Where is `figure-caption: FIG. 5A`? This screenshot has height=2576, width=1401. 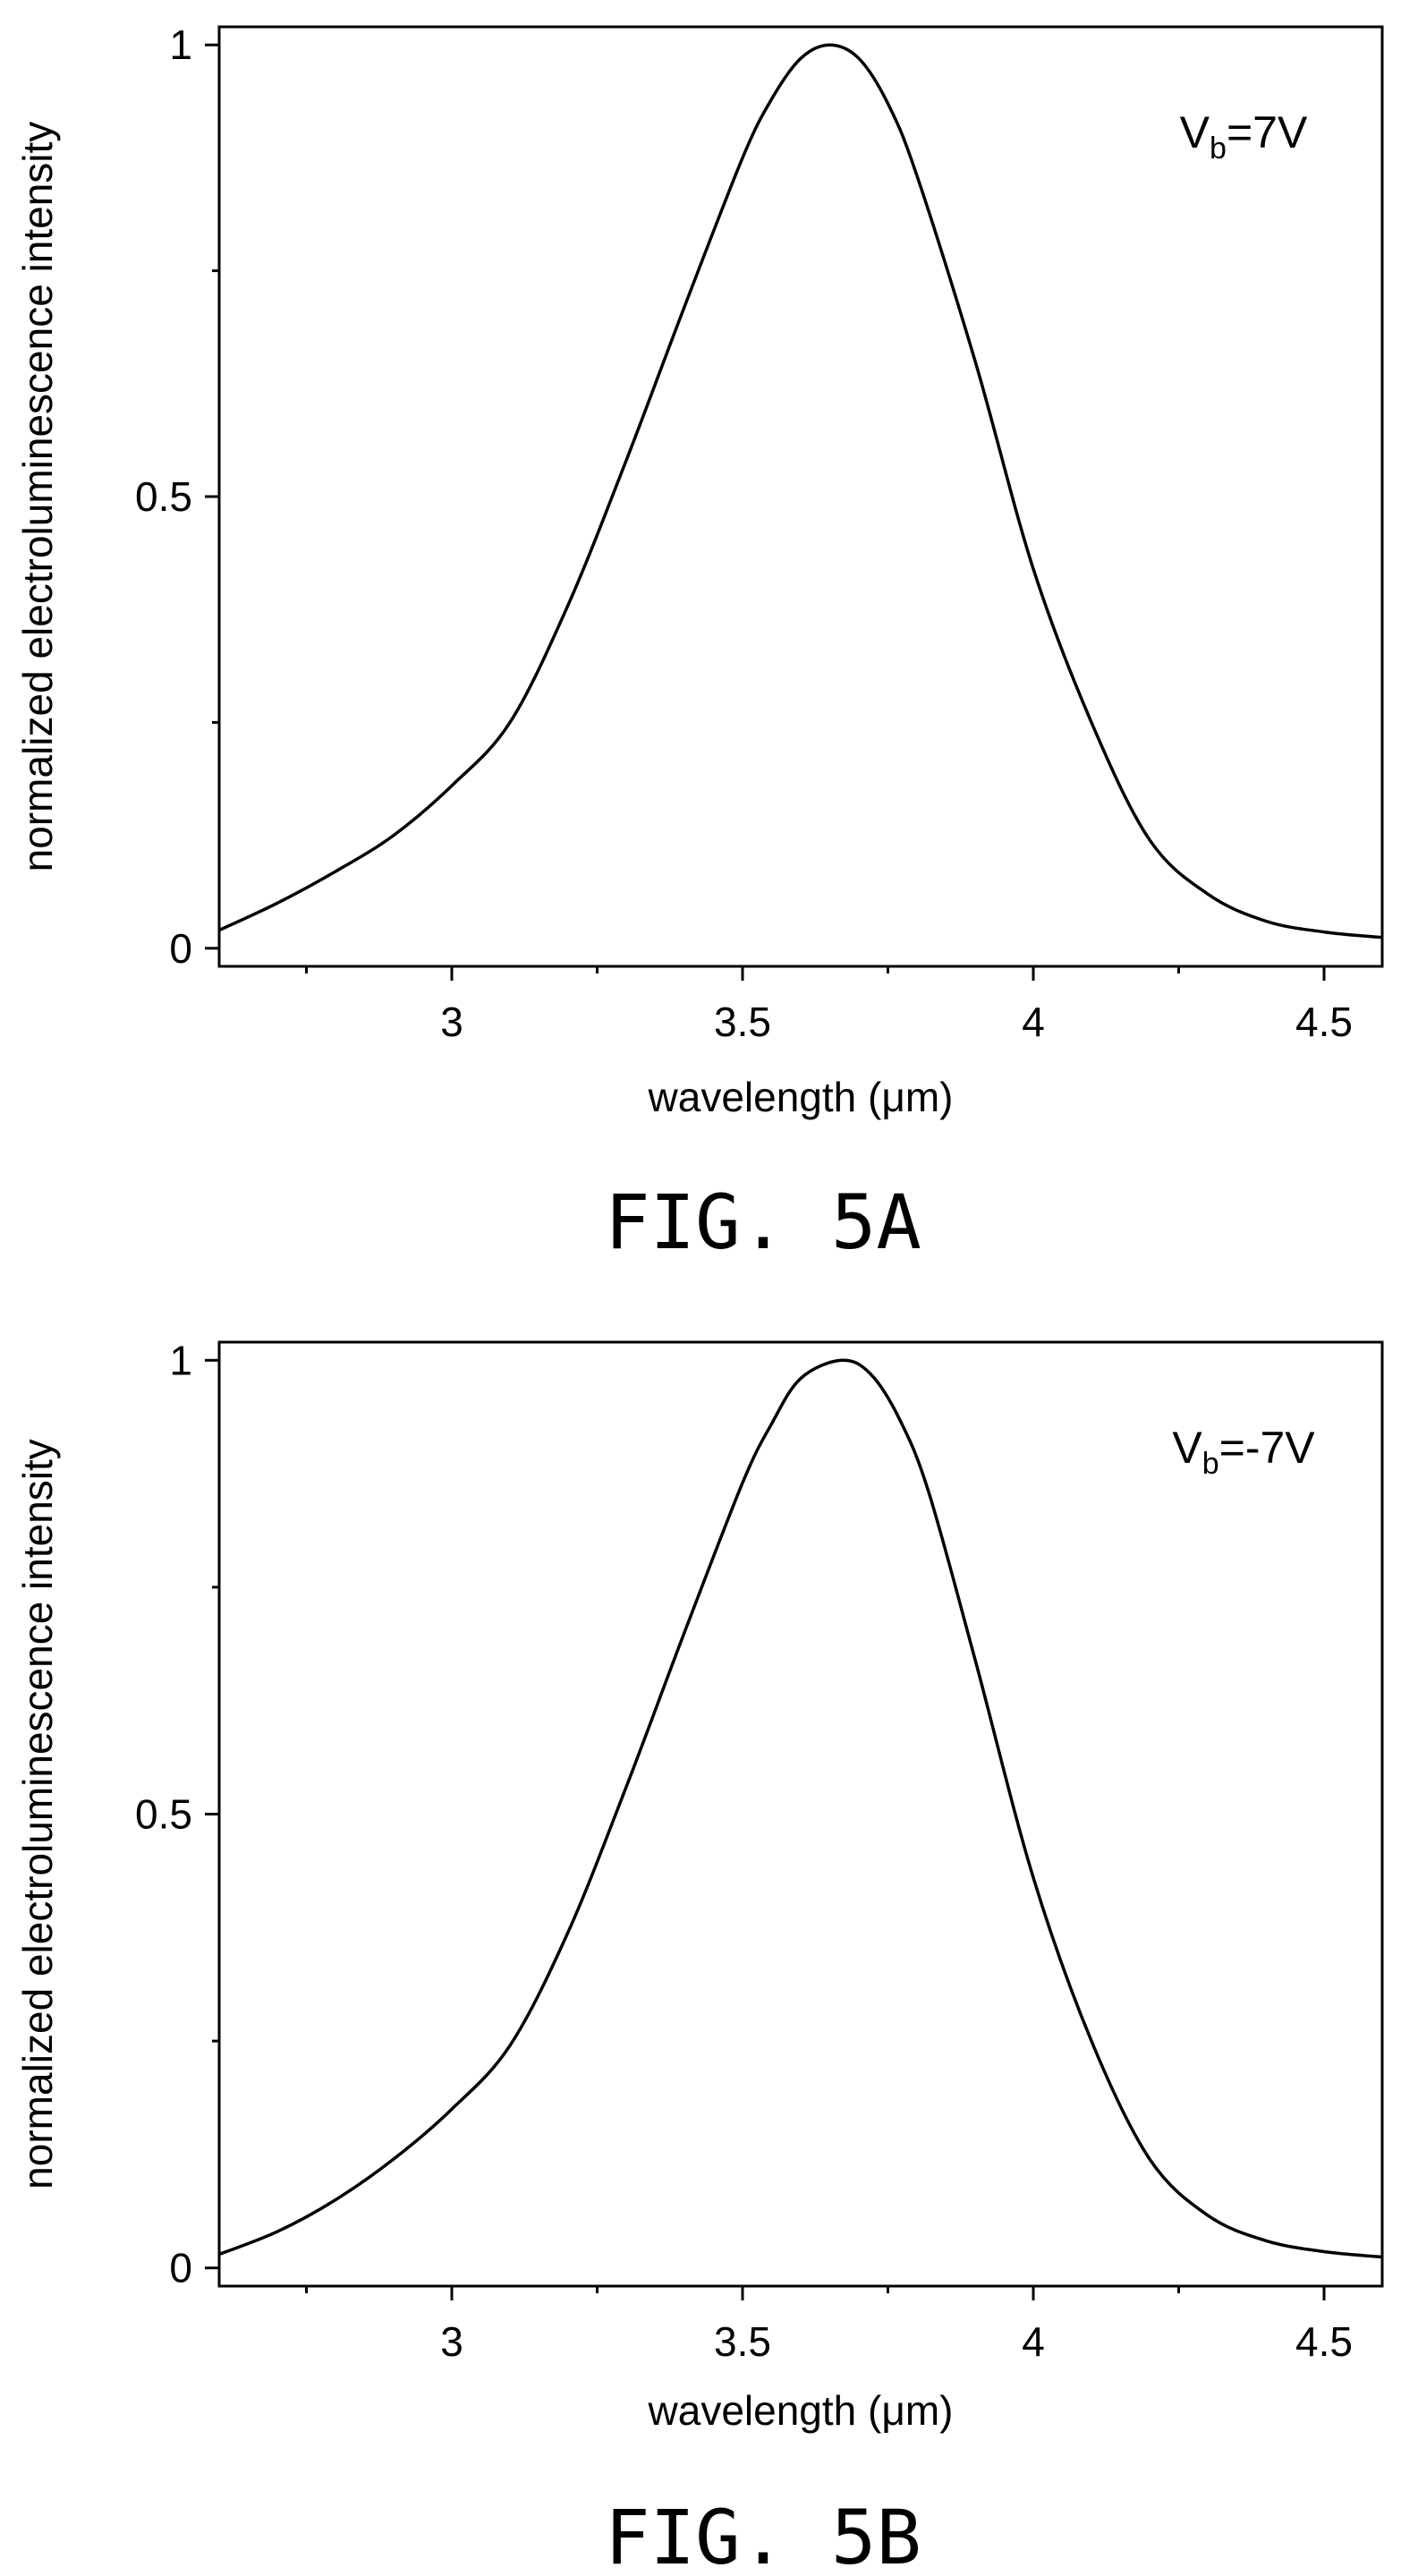 figure-caption: FIG. 5A is located at coordinates (763, 1222).